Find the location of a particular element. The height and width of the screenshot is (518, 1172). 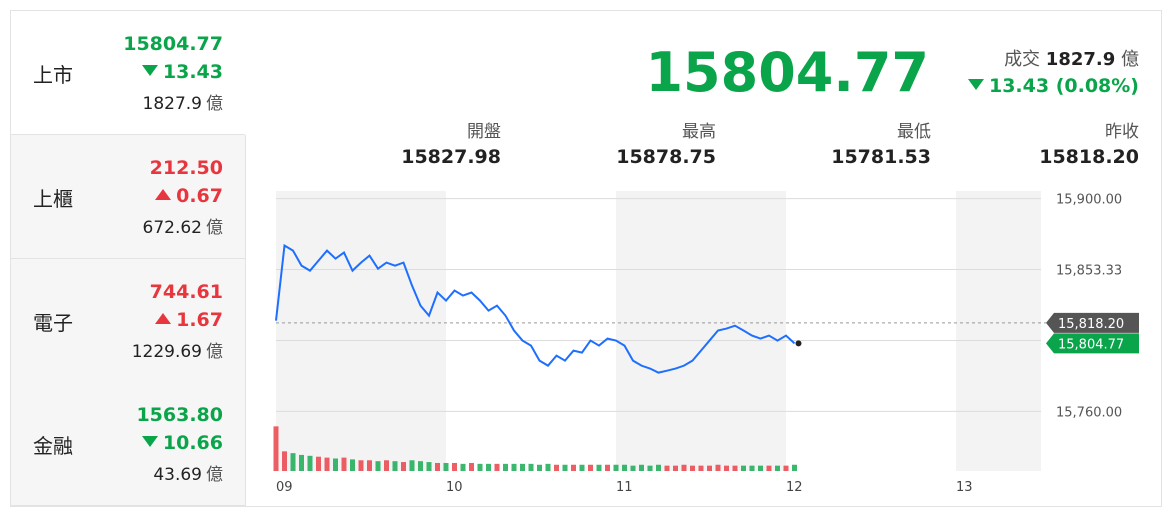

main-price: 15804.77 is located at coordinates (787, 72).